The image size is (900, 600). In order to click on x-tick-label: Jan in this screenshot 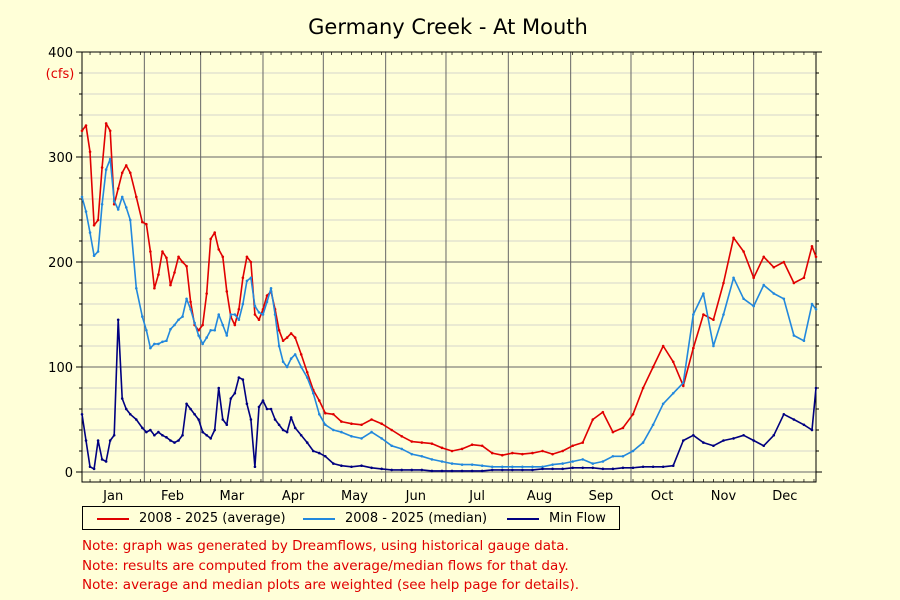, I will do `click(112, 496)`.